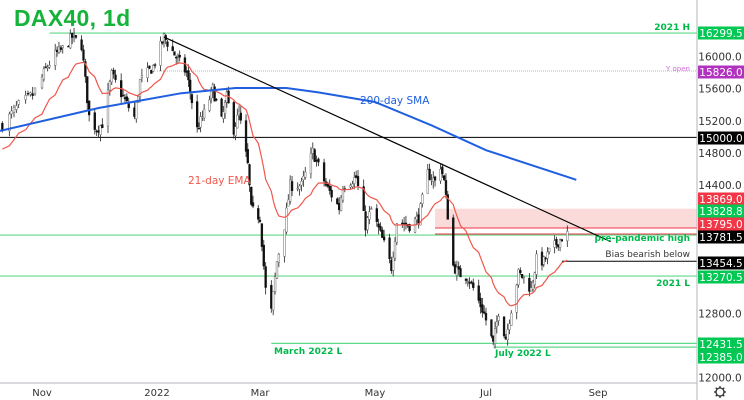 The height and width of the screenshot is (400, 744). Describe the element at coordinates (719, 90) in the screenshot. I see `y-tick-label: 15600.0` at that location.